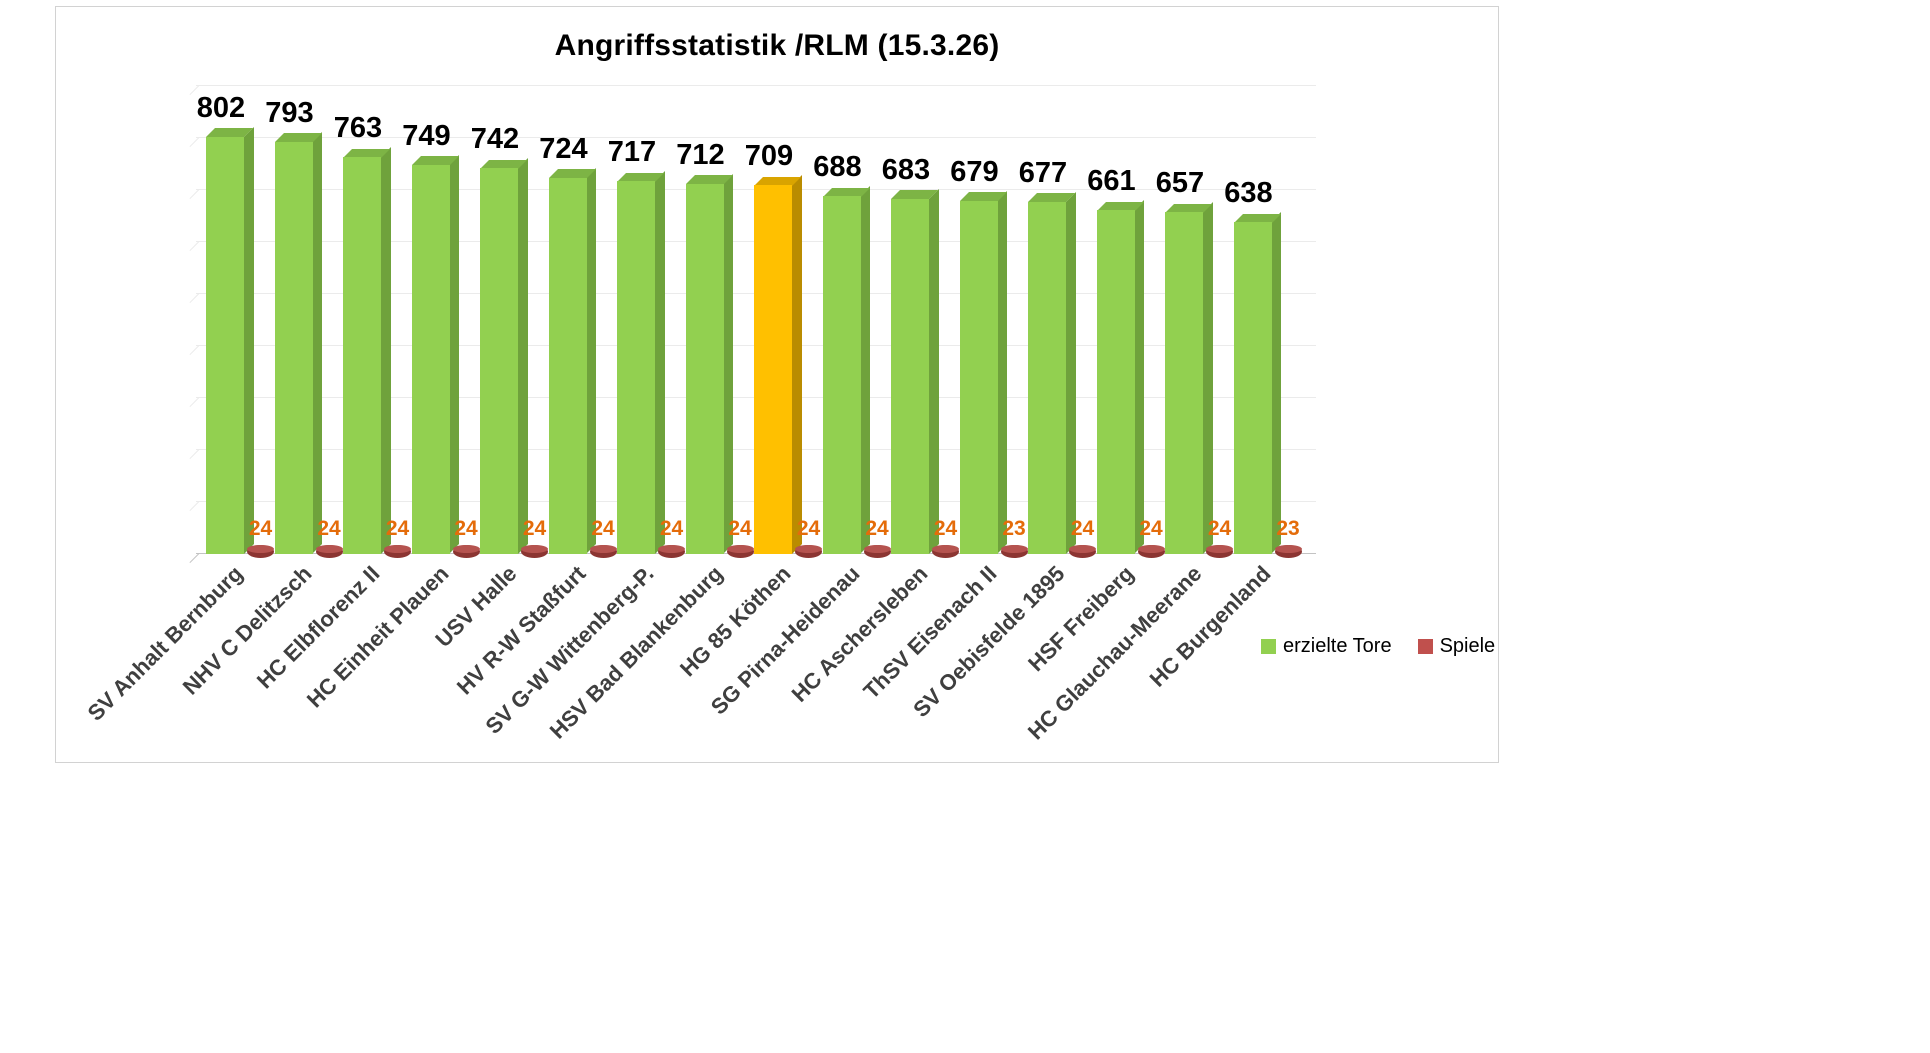  What do you see at coordinates (837, 167) in the screenshot?
I see `bar-value-label: 688` at bounding box center [837, 167].